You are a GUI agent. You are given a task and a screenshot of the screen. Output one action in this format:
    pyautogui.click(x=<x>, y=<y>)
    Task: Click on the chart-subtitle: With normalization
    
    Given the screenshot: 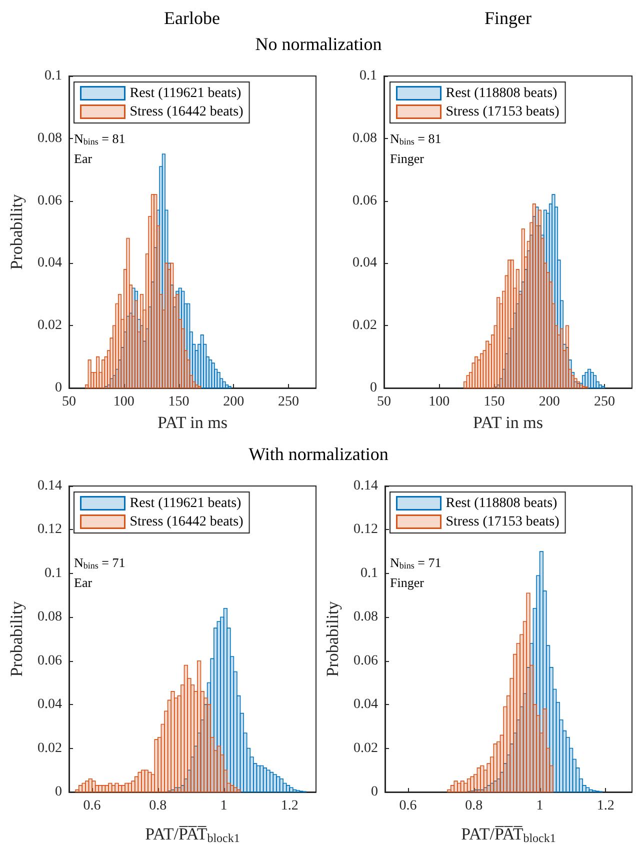 What is the action you would take?
    pyautogui.click(x=319, y=454)
    